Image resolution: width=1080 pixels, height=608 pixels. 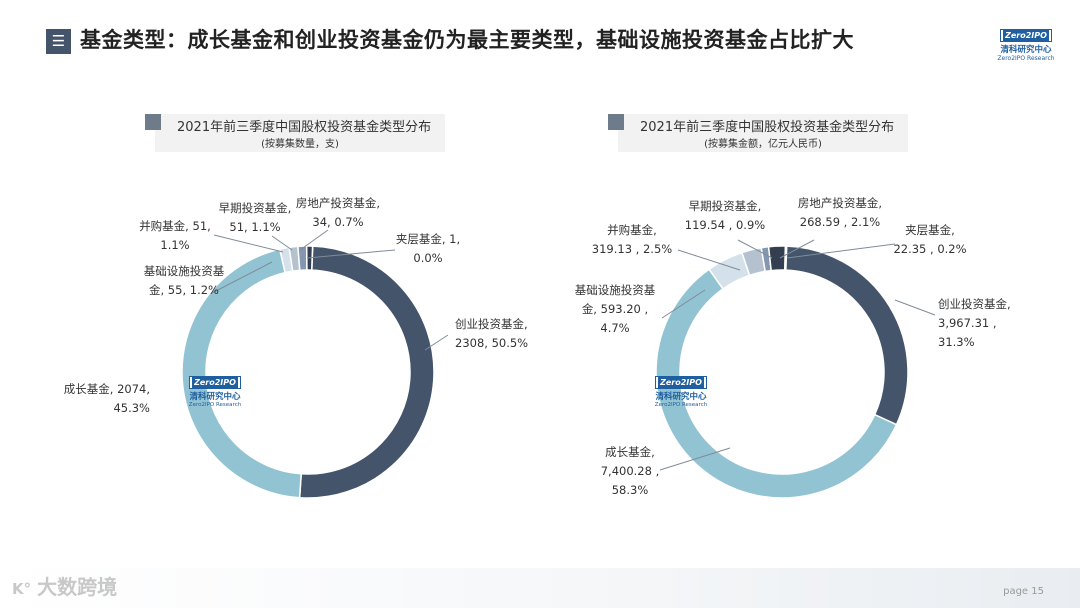 What do you see at coordinates (725, 225) in the screenshot?
I see `data-label-early-line2: 119.54 , 0.9%` at bounding box center [725, 225].